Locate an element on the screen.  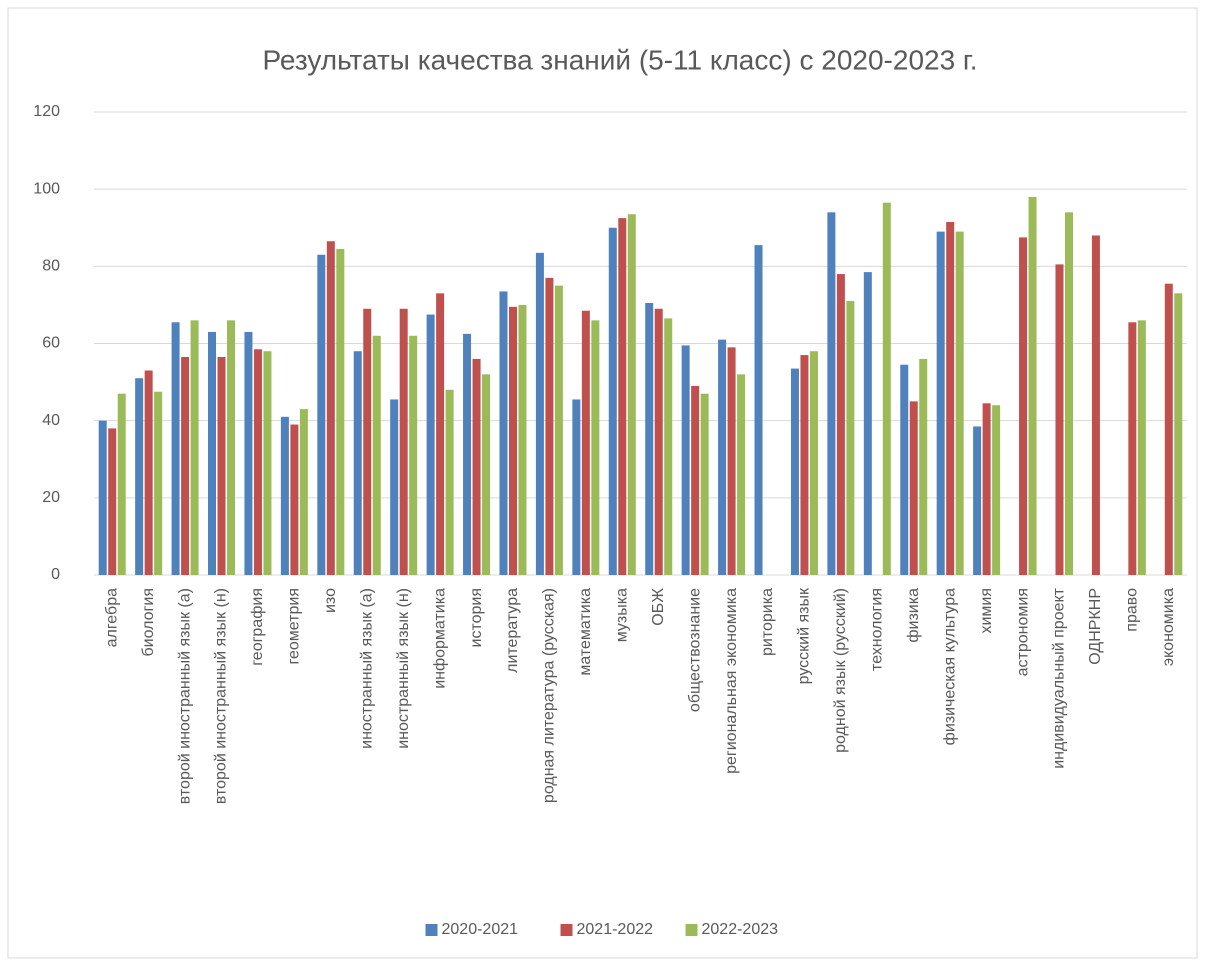
y-tick-label: 0 is located at coordinates (55, 574).